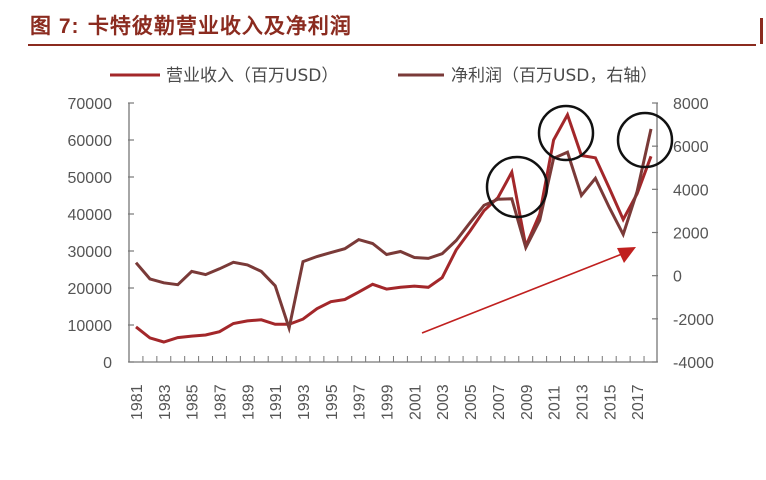 The image size is (766, 480). I want to click on x-tick-label: 2003, so click(443, 402).